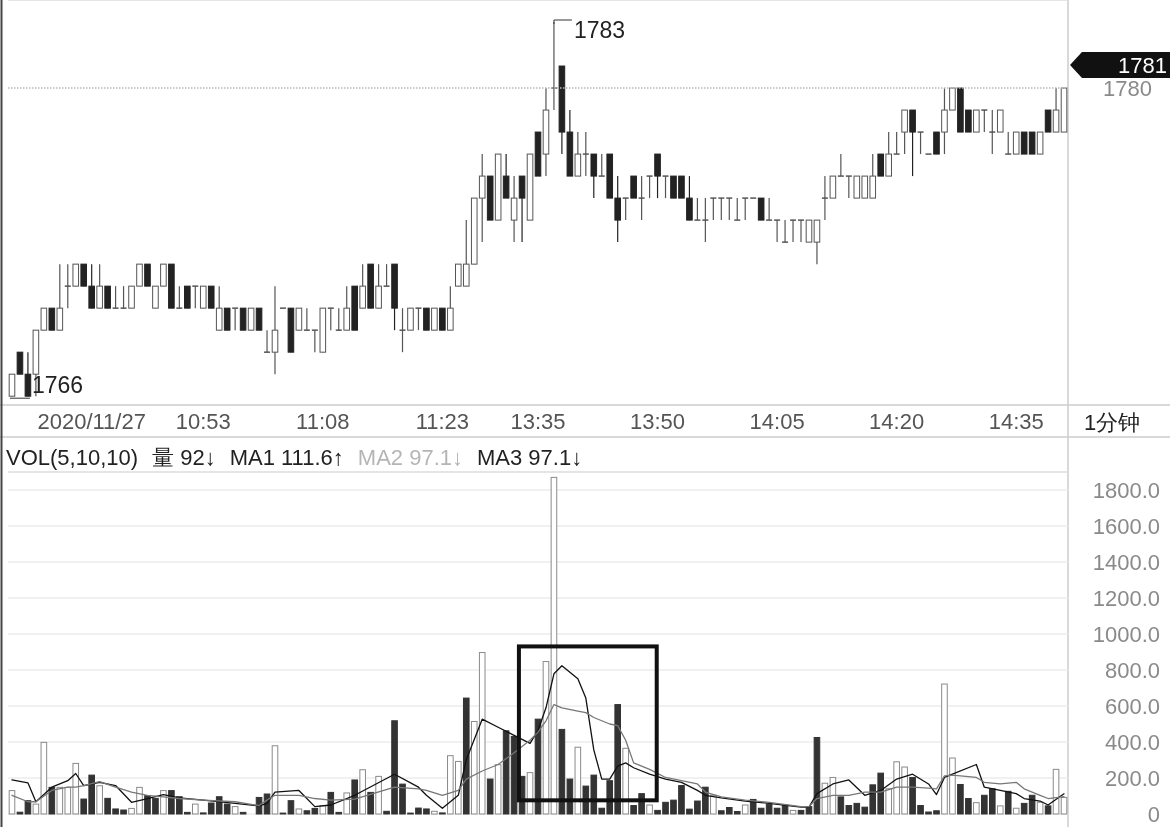 The width and height of the screenshot is (1170, 827). What do you see at coordinates (1126, 490) in the screenshot?
I see `y-tick-label: 1800.0` at bounding box center [1126, 490].